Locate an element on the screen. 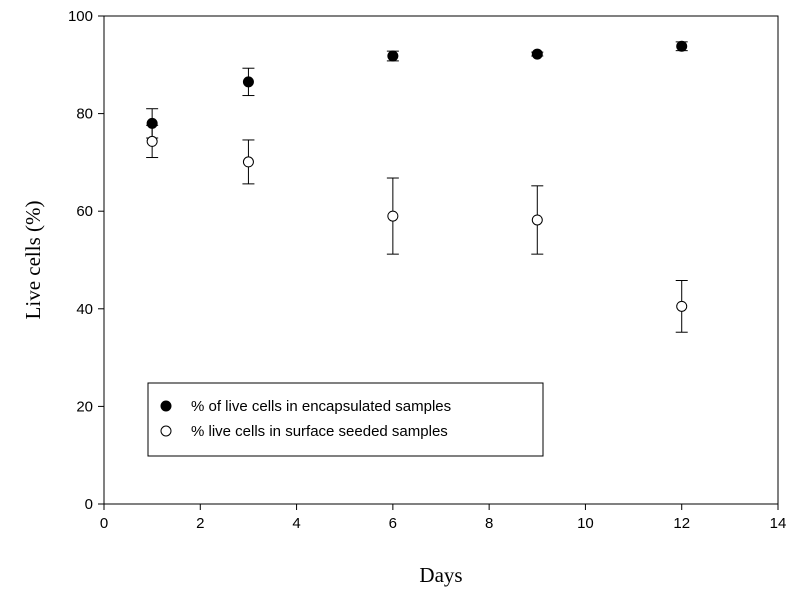  x-tick-label: 0 is located at coordinates (104, 523).